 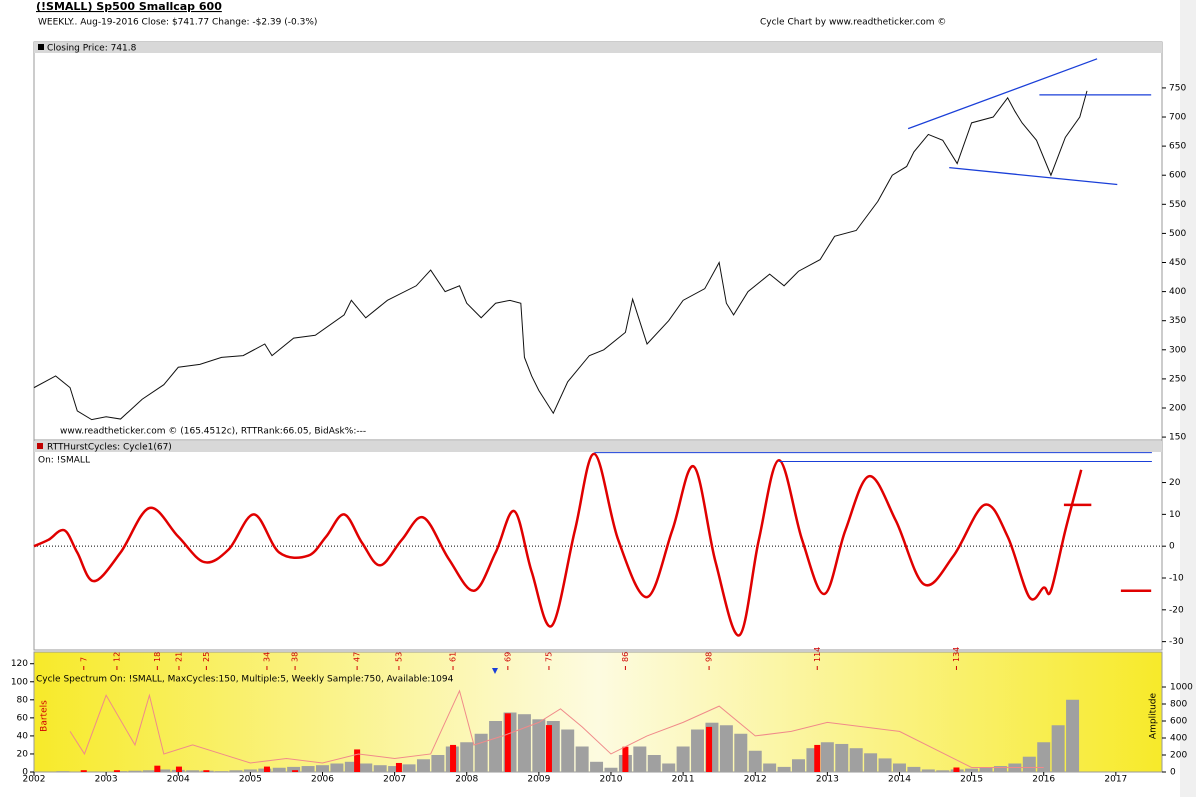 What do you see at coordinates (1177, 321) in the screenshot?
I see `y-tick-label: 350` at bounding box center [1177, 321].